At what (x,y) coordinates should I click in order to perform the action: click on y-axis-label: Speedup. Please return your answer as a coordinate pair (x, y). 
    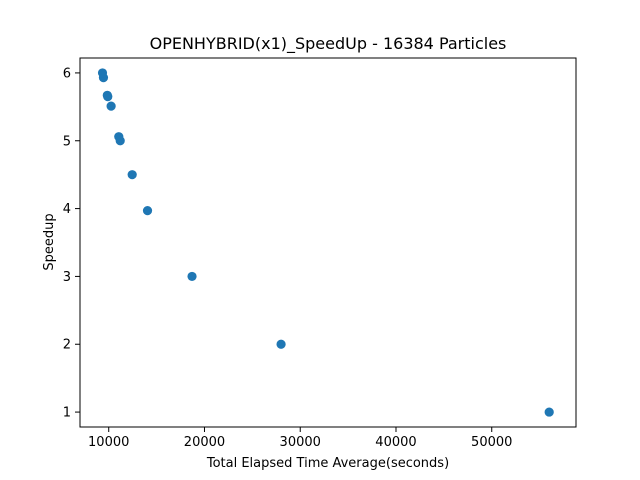
    Looking at the image, I should click on (49, 241).